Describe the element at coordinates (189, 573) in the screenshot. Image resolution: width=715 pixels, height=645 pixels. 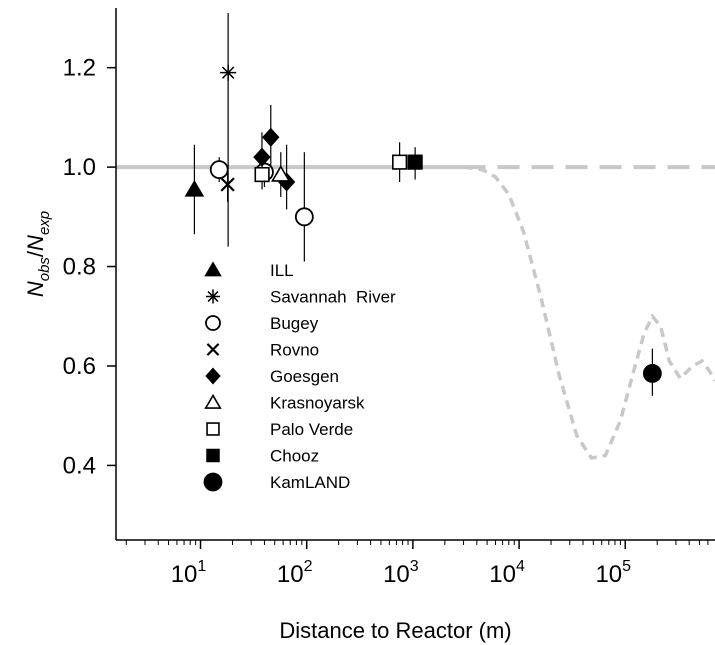
I see `x-tick-label: 10¹` at that location.